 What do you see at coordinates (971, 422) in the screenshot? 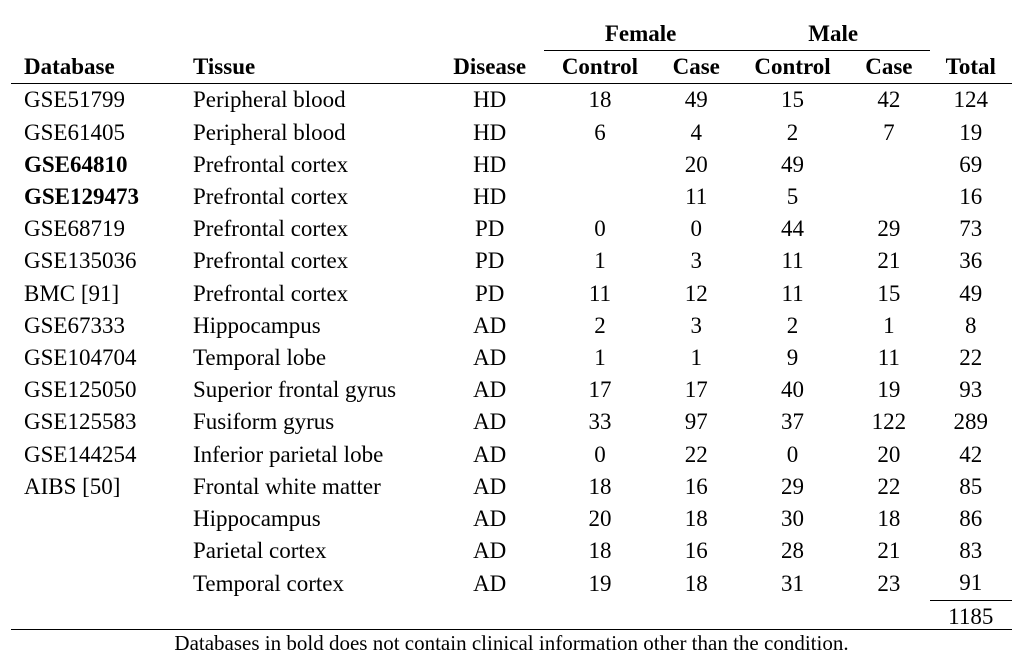
I see `cell-total: 289` at bounding box center [971, 422].